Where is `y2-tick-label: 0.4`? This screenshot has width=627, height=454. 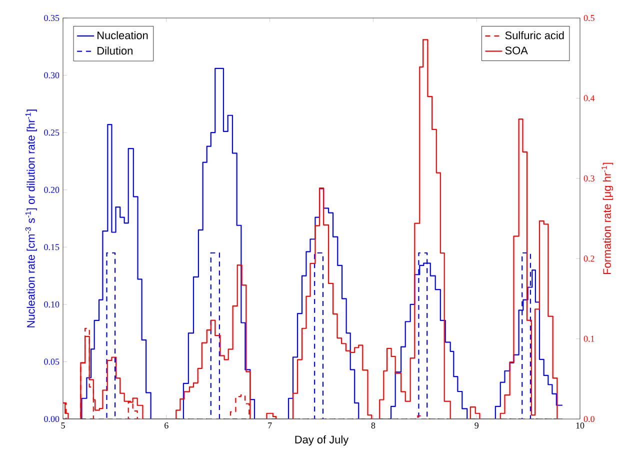
y2-tick-label: 0.4 is located at coordinates (589, 98).